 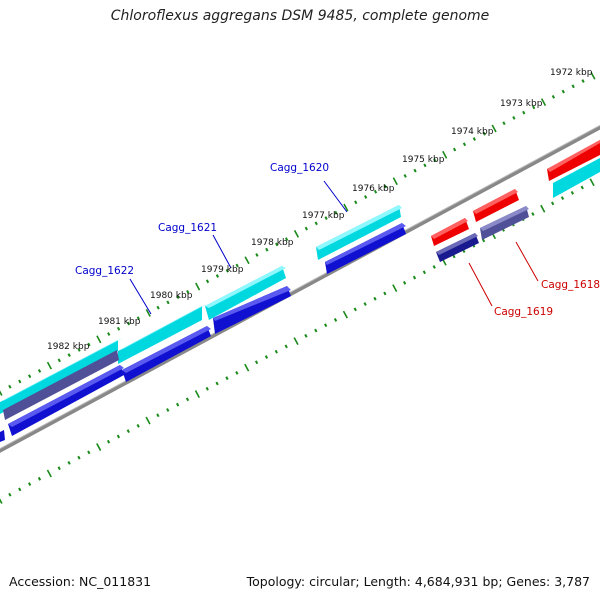 I want to click on kbp-label: 1978 kbp, so click(x=272, y=243).